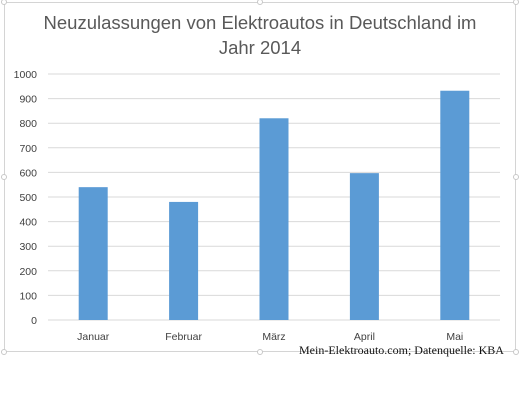 This screenshot has height=400, width=521. I want to click on y-tick-label: 0, so click(34, 321).